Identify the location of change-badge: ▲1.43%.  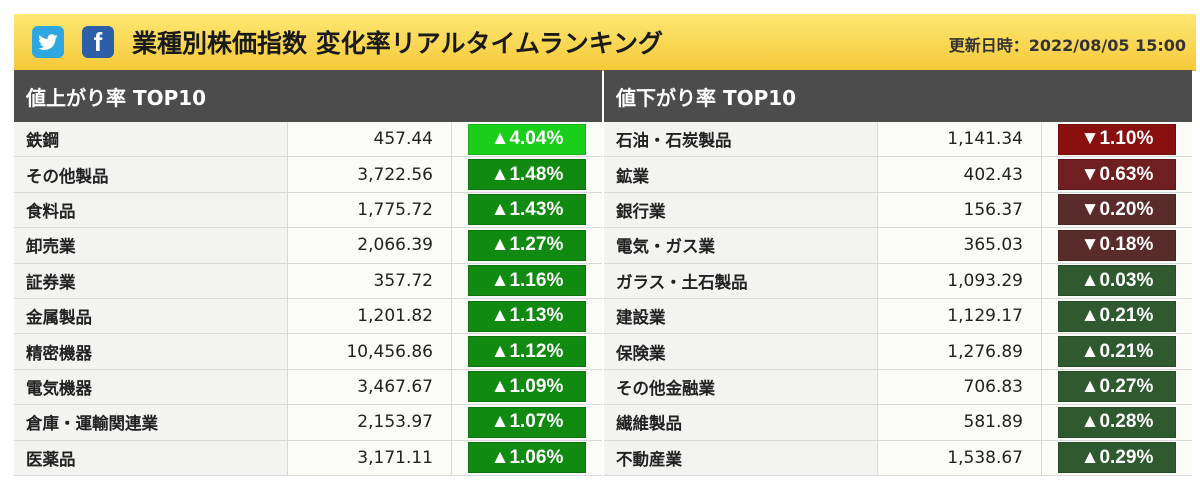
(527, 210).